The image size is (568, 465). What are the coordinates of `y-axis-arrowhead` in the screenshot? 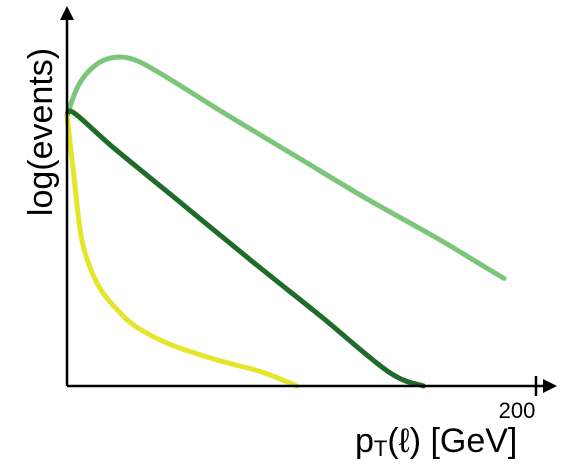 It's located at (67, 13).